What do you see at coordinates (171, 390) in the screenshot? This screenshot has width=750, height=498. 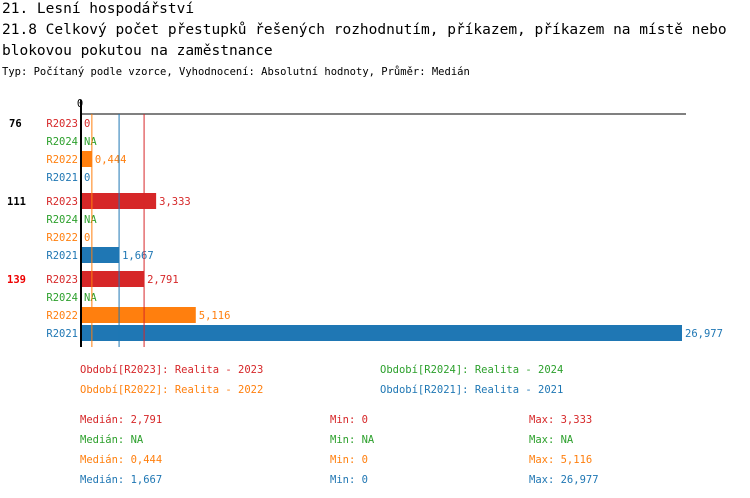 I see `legend-item-R2022: Období[R2022]: Realita - 2022` at bounding box center [171, 390].